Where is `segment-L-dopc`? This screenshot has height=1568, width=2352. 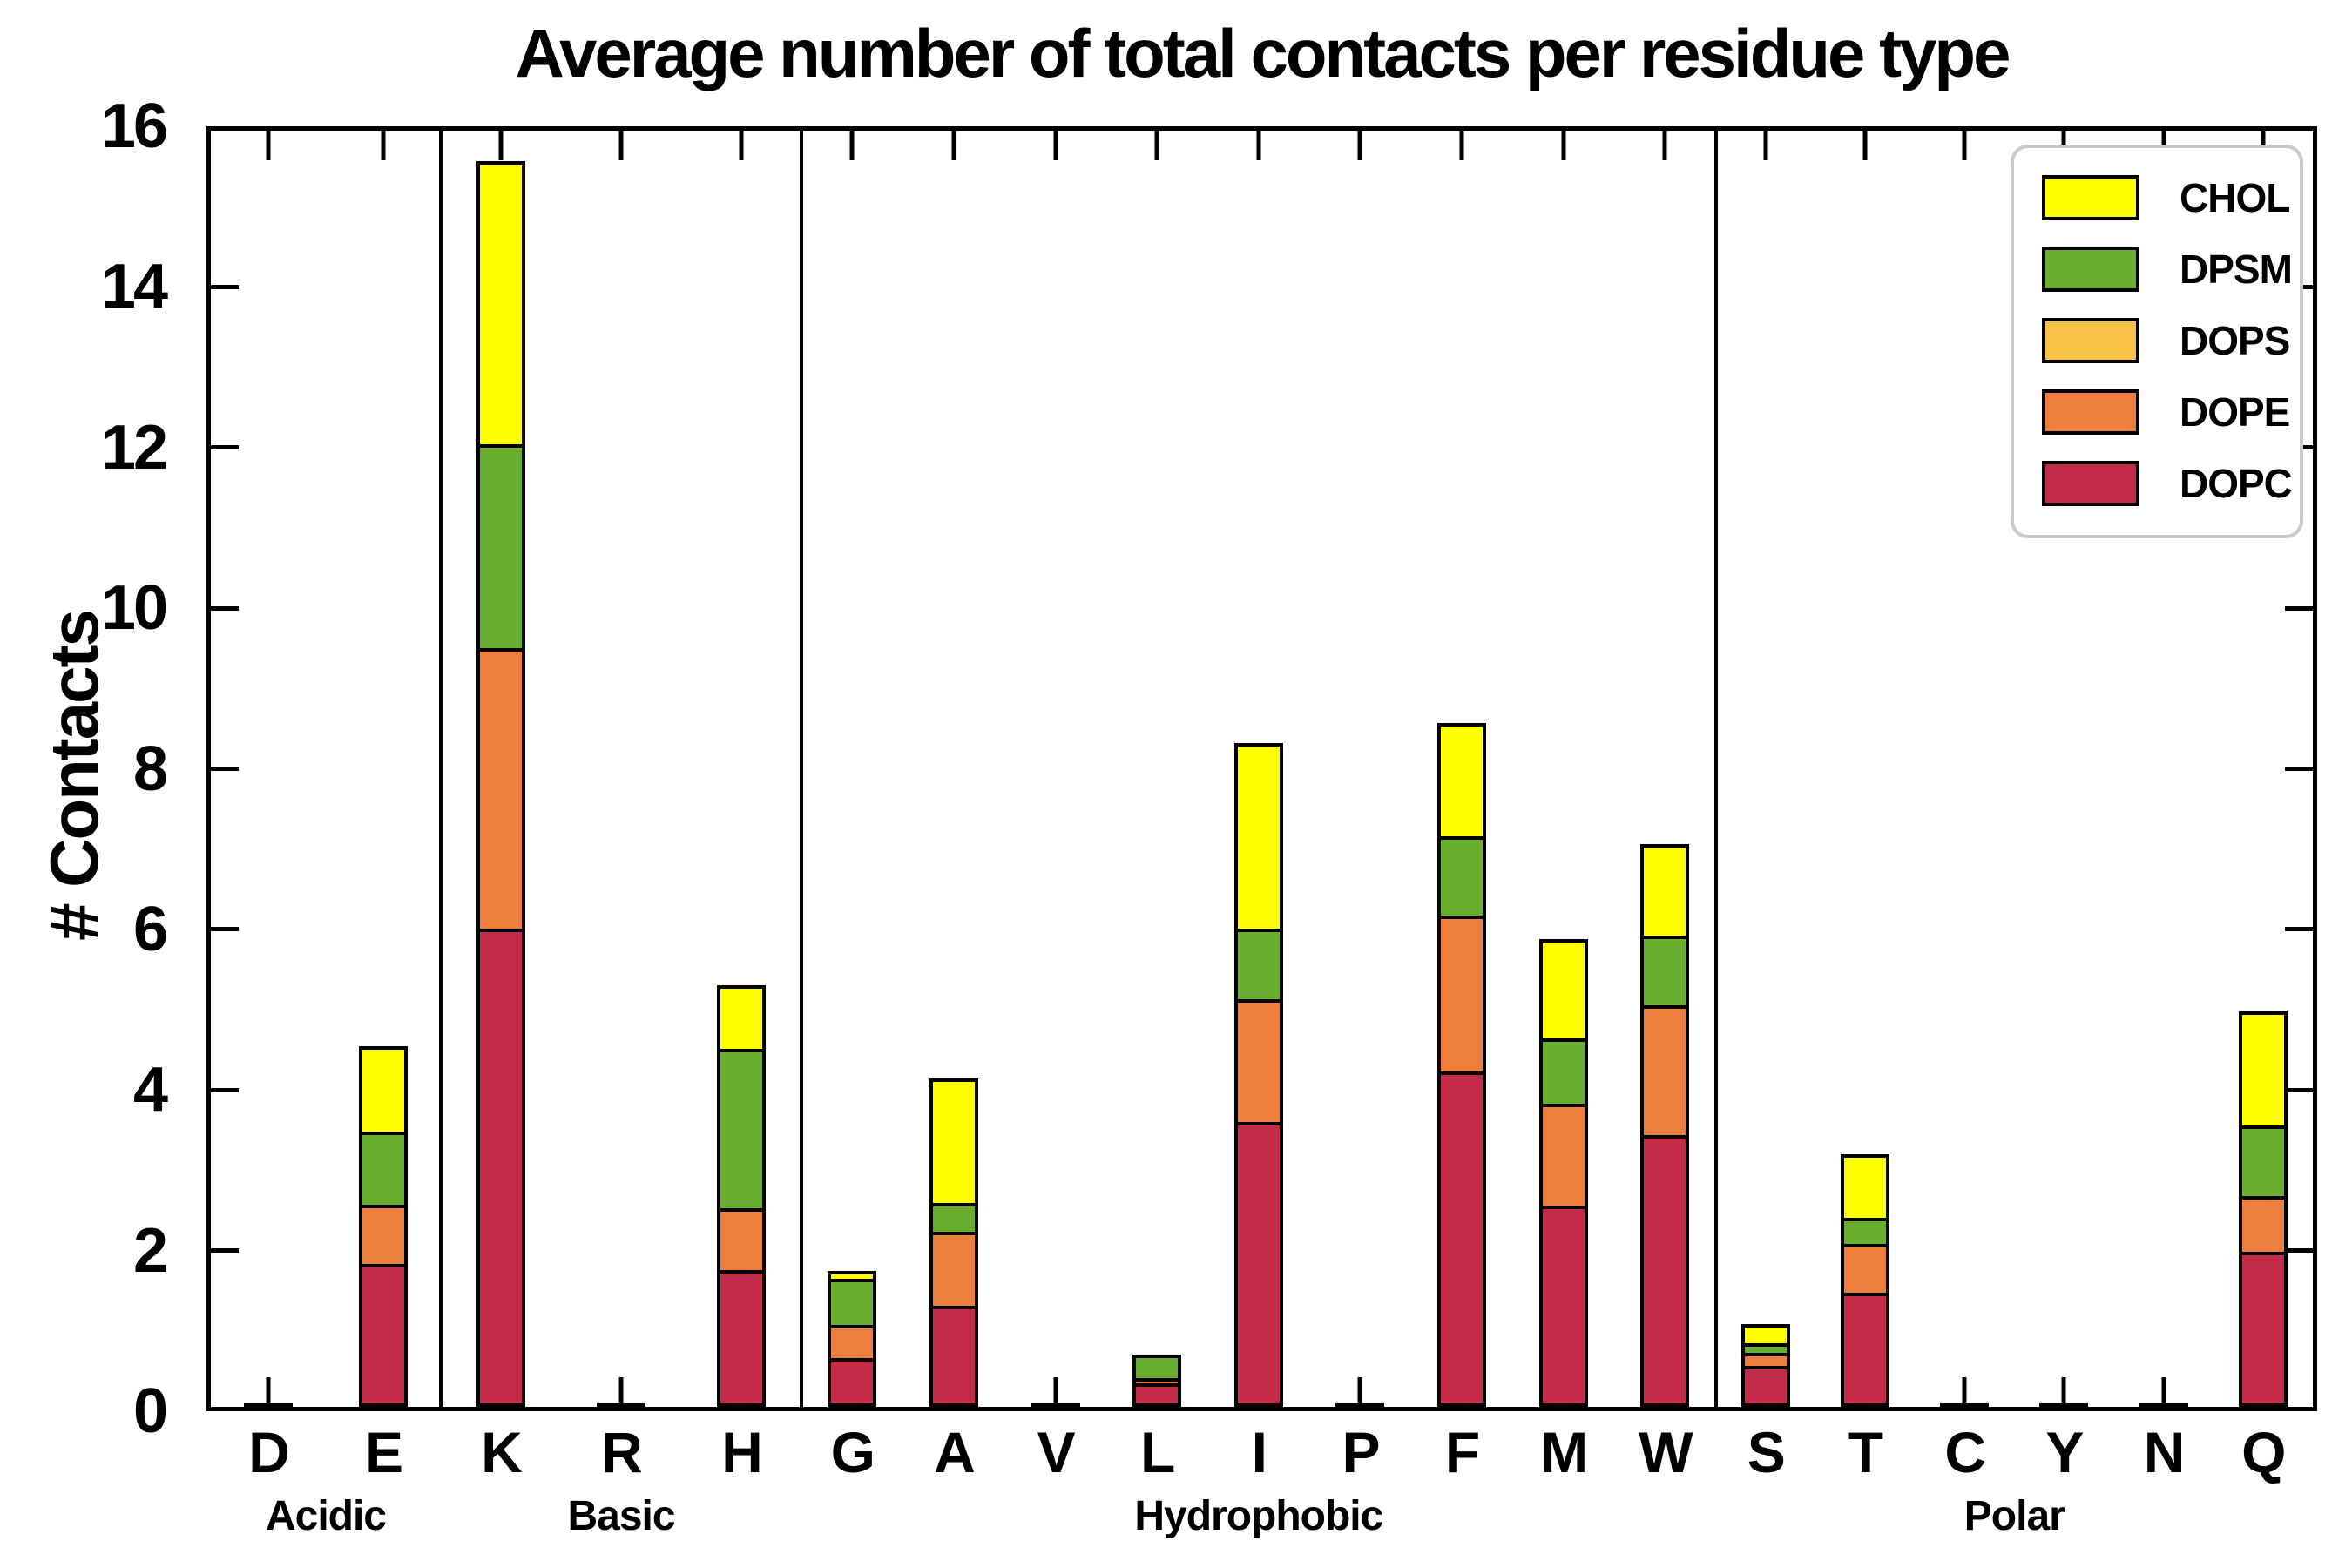
segment-L-dopc is located at coordinates (1157, 1395).